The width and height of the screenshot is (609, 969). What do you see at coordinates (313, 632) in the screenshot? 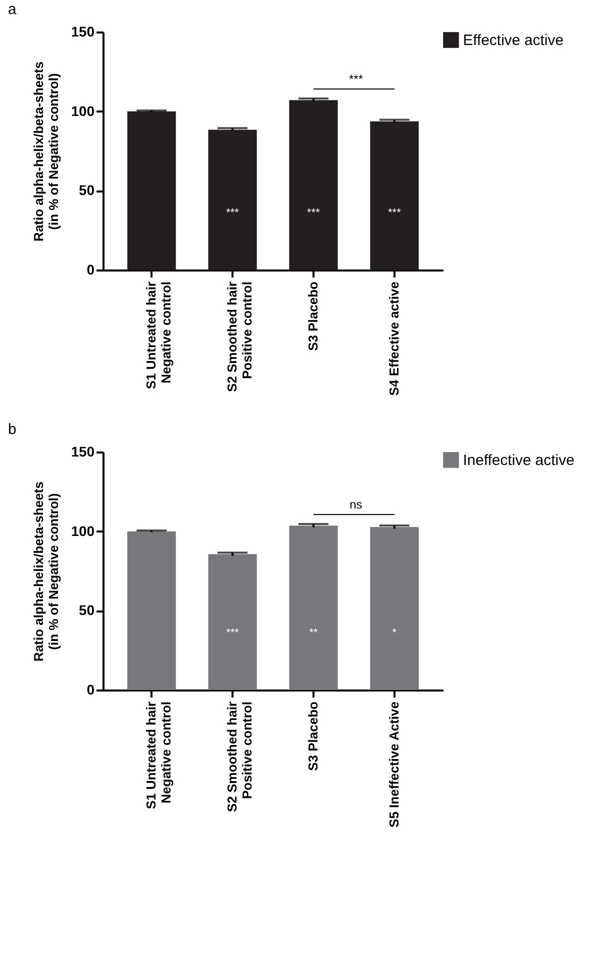
I see `annotation: **` at bounding box center [313, 632].